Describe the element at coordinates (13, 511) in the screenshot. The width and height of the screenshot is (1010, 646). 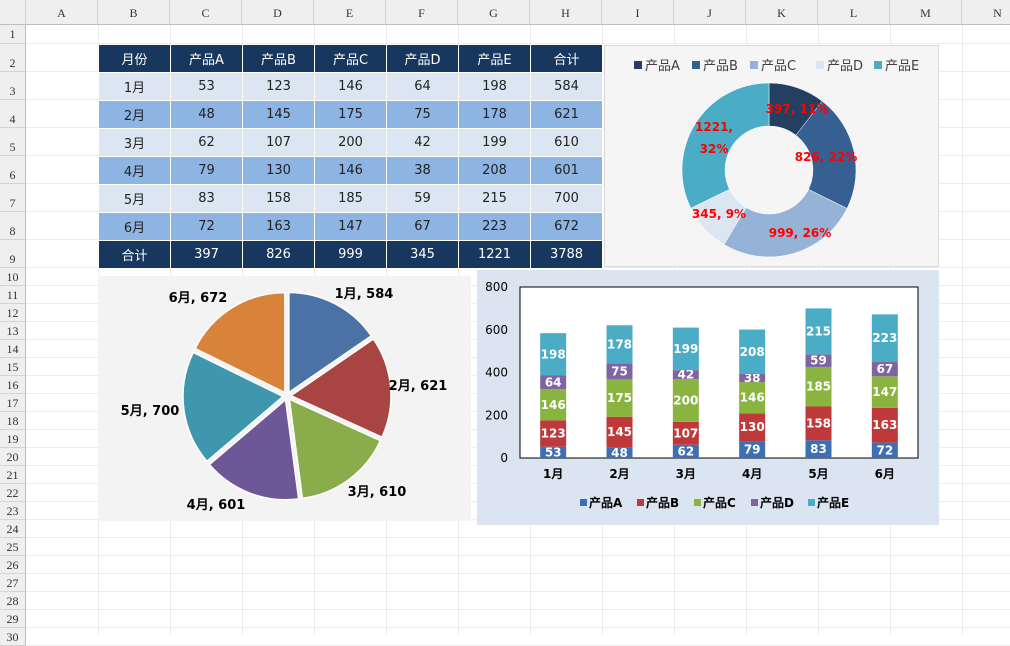
I see `row-header: 23` at that location.